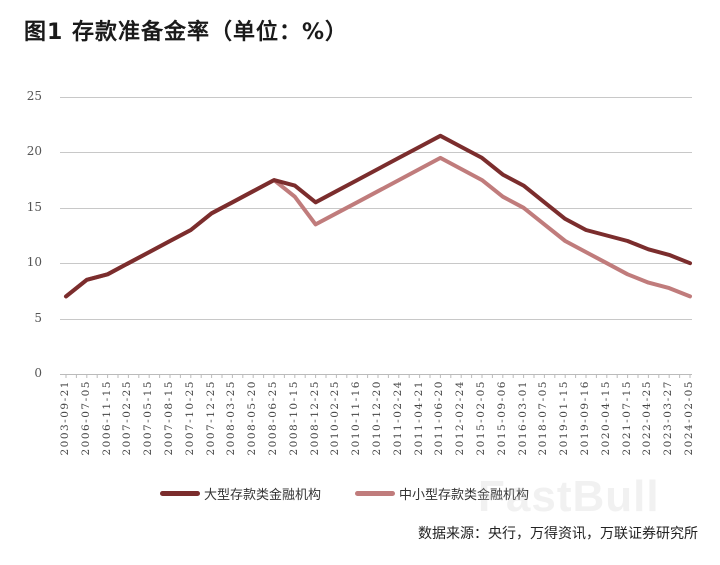 This screenshot has height=565, width=720. Describe the element at coordinates (344, 493) in the screenshot. I see `legend: 大型存款类金融机构 中小型存款类金融机构` at that location.